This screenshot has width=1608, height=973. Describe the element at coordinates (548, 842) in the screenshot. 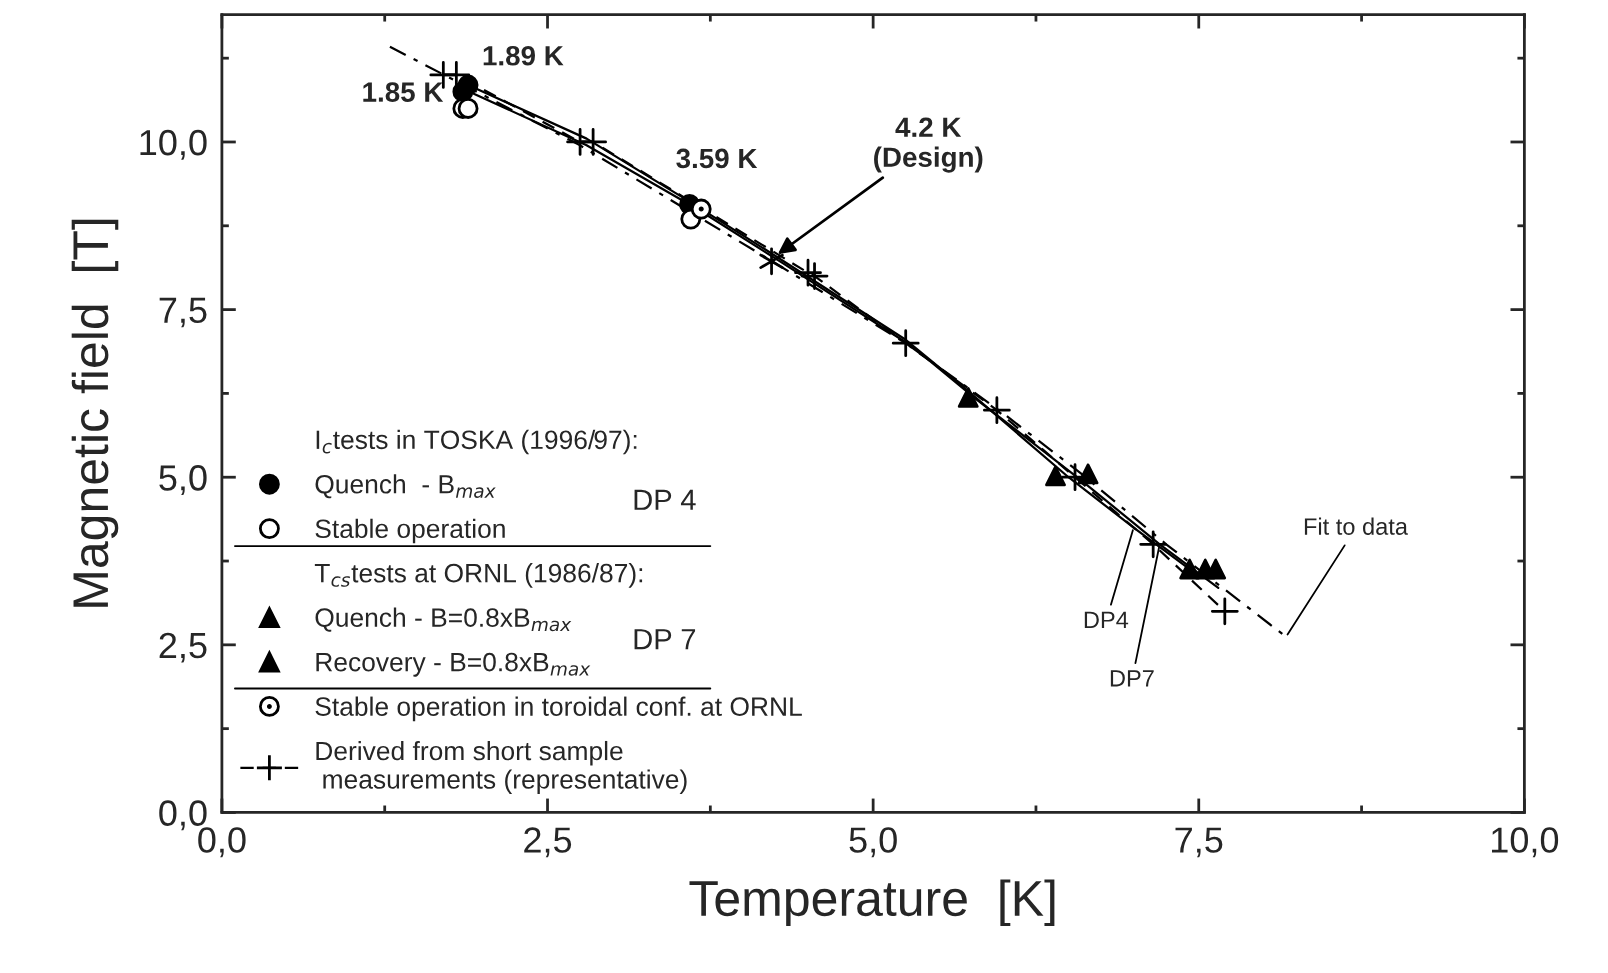

I see `x-tick-label: 2,5` at that location.